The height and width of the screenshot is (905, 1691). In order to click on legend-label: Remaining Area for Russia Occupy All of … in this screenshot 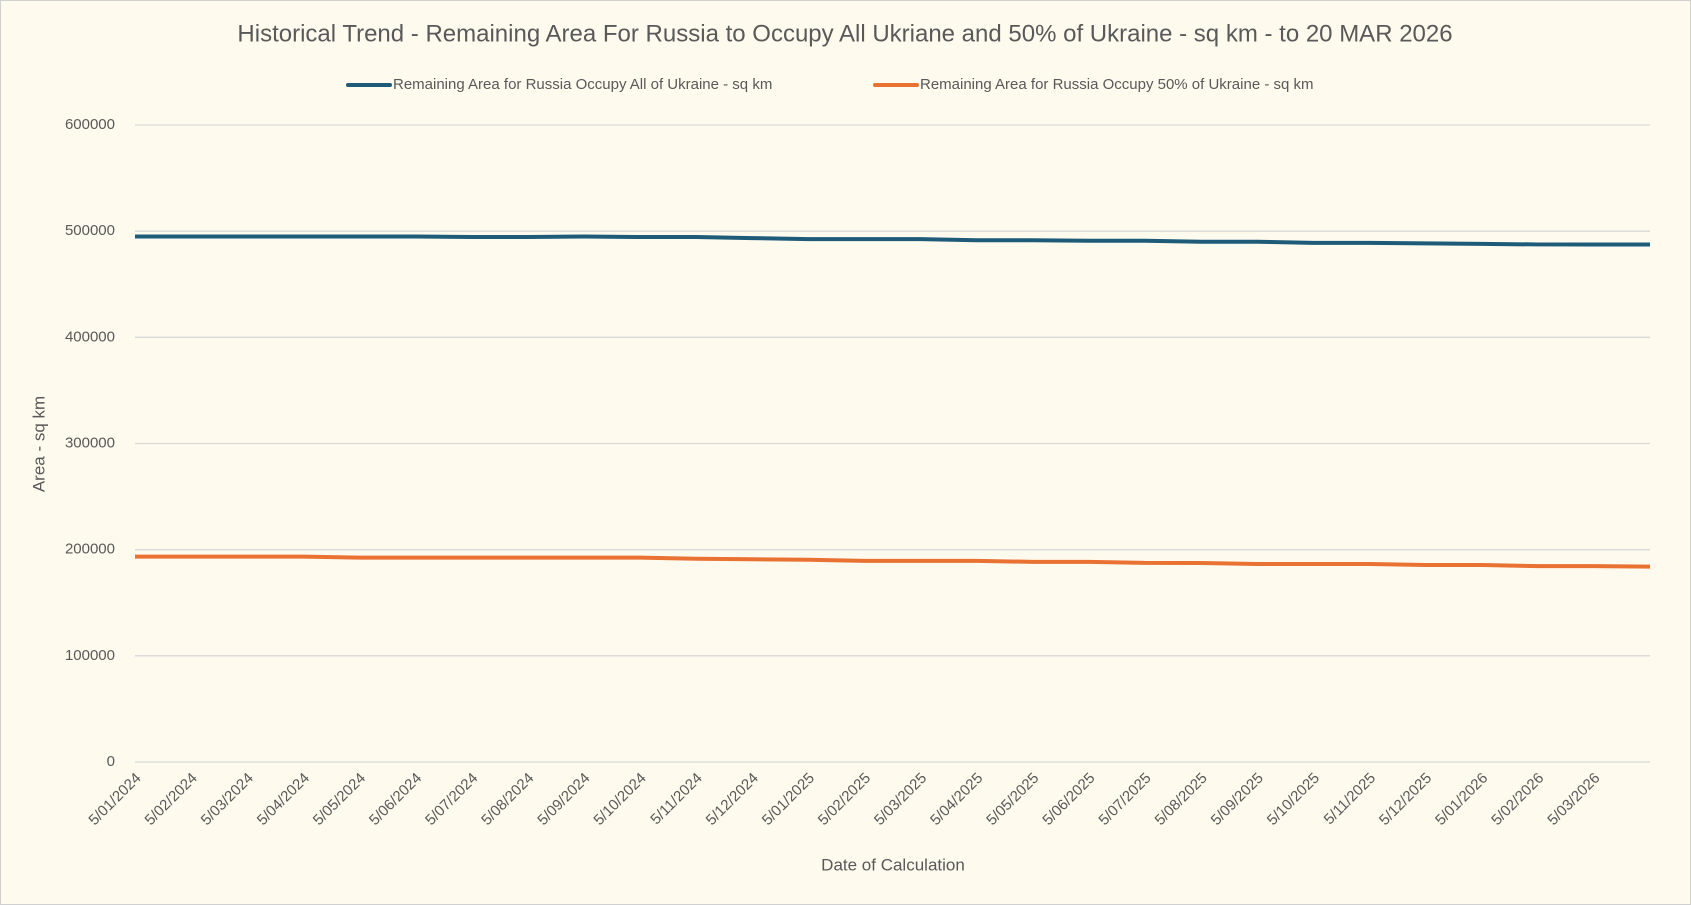, I will do `click(582, 84)`.